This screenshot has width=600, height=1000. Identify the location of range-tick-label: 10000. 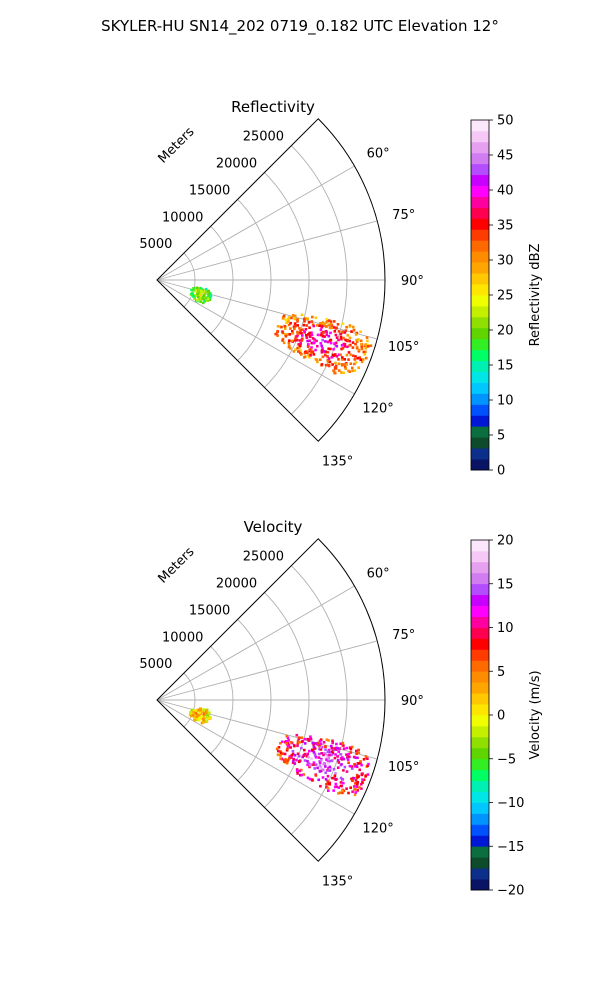
(182, 637).